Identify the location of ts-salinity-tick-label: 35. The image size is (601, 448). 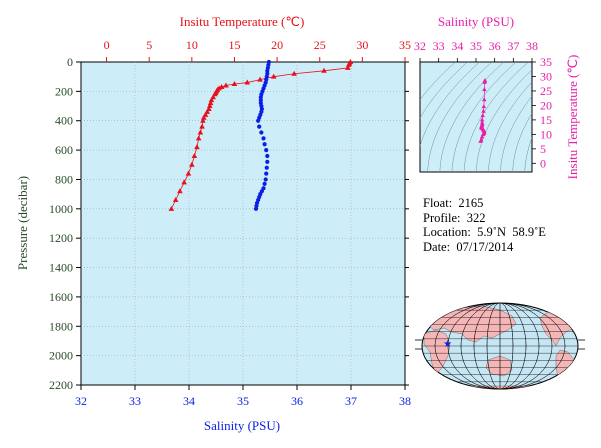
(476, 46).